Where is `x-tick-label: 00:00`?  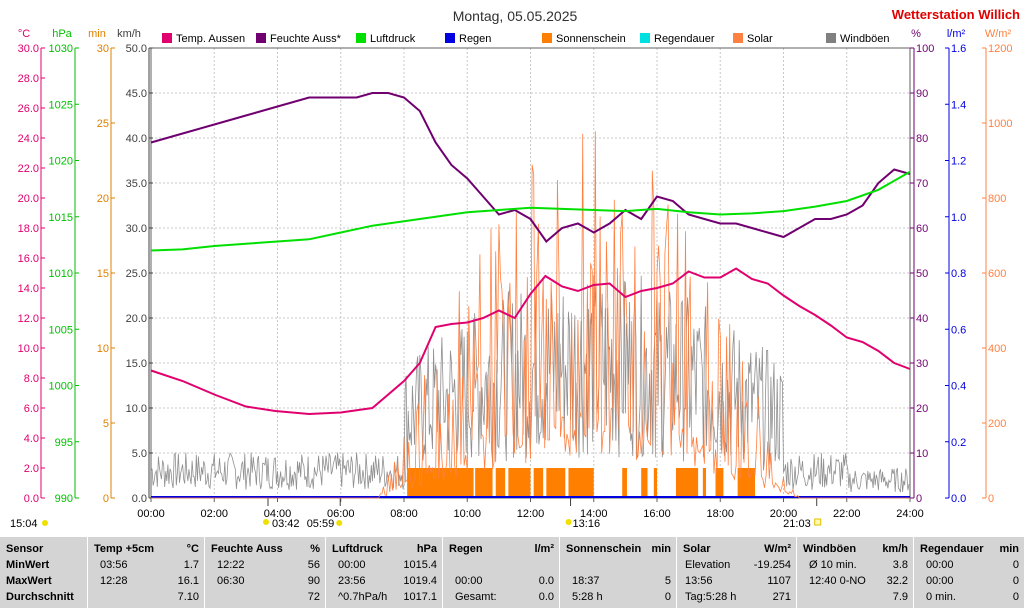
x-tick-label: 00:00 is located at coordinates (151, 514).